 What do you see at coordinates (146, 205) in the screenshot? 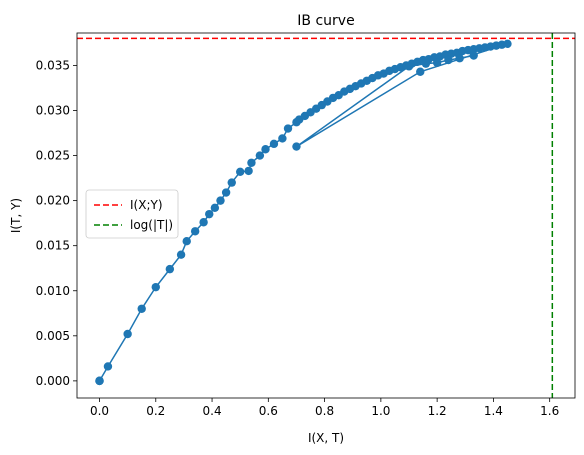
I see `legend-label: I(X;Y)` at bounding box center [146, 205].